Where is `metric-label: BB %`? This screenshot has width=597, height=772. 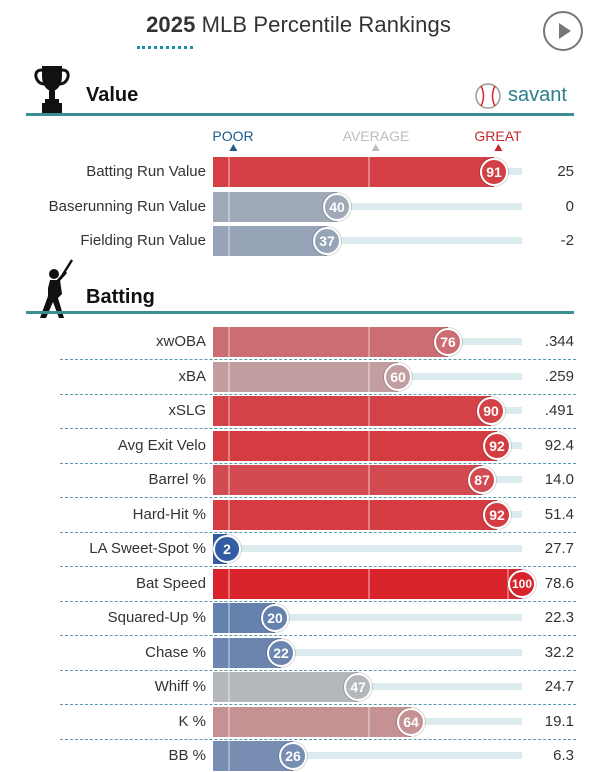 metric-label: BB % is located at coordinates (187, 755).